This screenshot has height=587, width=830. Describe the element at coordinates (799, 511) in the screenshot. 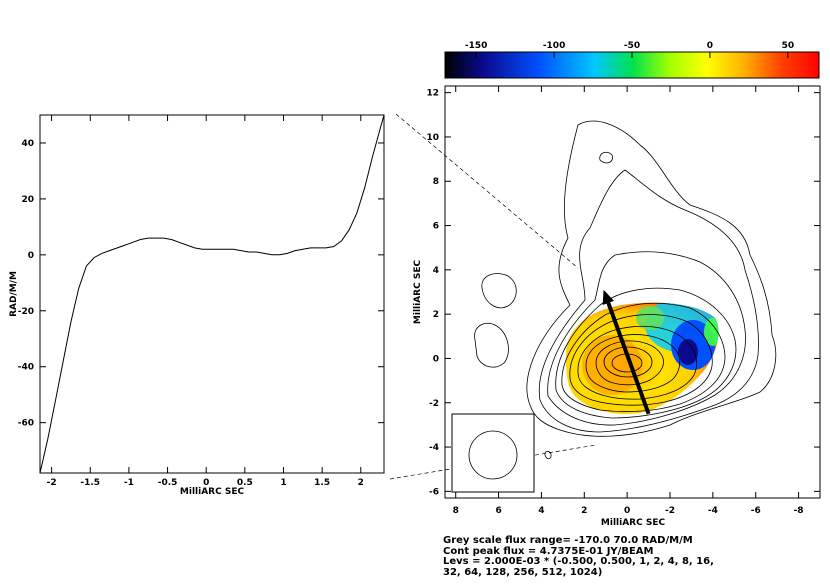

I see `map-x-tick-label: -8` at that location.